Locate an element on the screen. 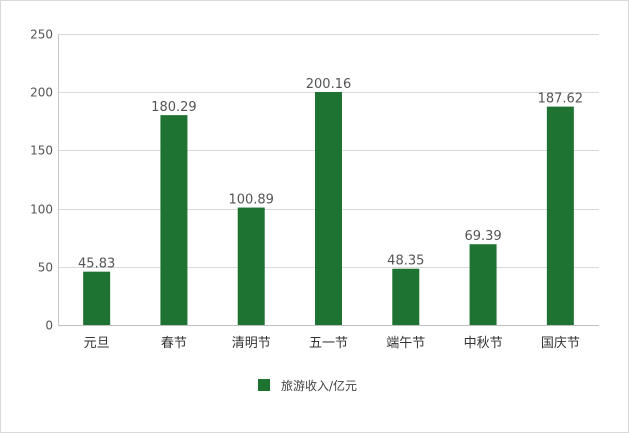 This screenshot has height=433, width=629. legend: 旅游收入/亿元 is located at coordinates (307, 385).